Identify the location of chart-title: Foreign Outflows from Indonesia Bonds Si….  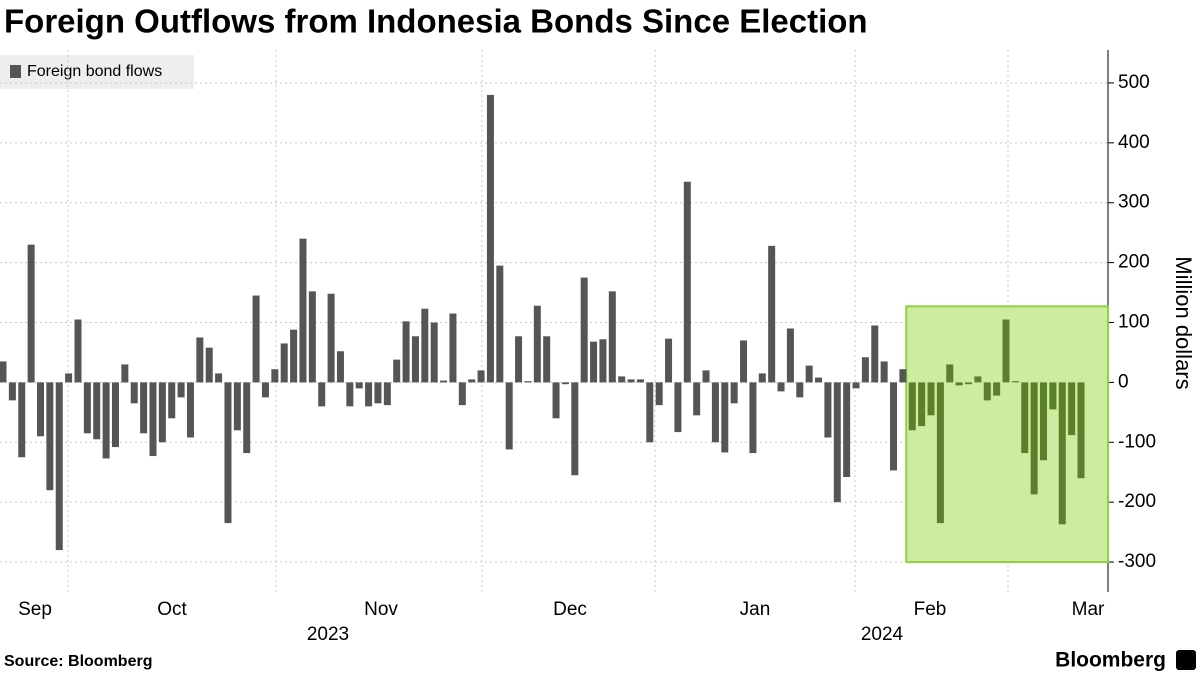
(436, 21).